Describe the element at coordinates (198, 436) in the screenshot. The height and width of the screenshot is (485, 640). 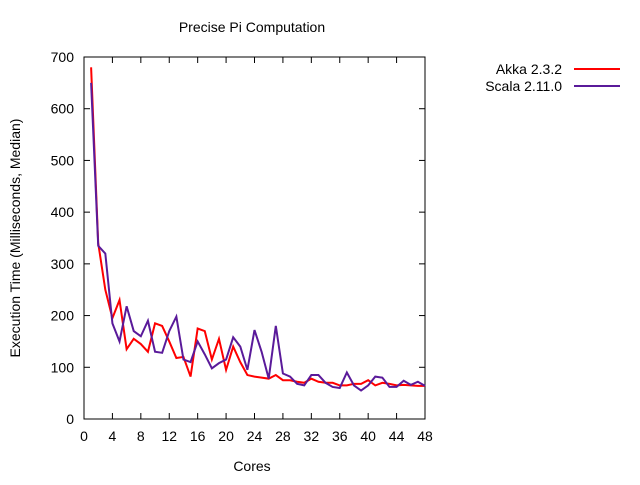
I see `x-tick-label: 16` at that location.